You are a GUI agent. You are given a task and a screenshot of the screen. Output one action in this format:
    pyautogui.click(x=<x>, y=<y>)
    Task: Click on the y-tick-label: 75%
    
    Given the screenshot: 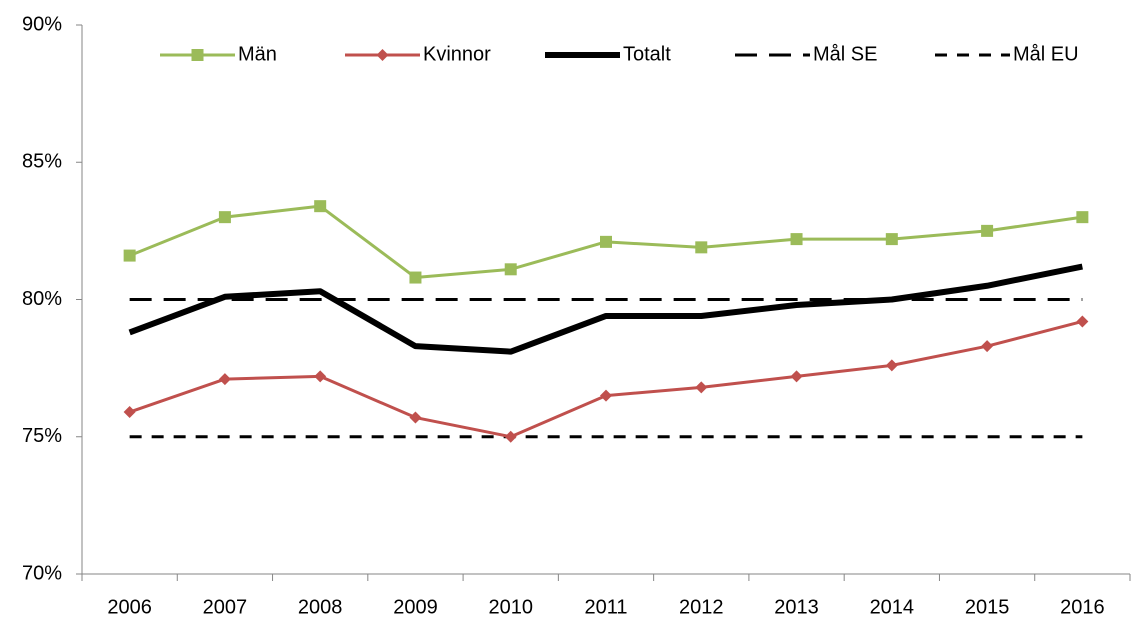 What is the action you would take?
    pyautogui.click(x=42, y=436)
    